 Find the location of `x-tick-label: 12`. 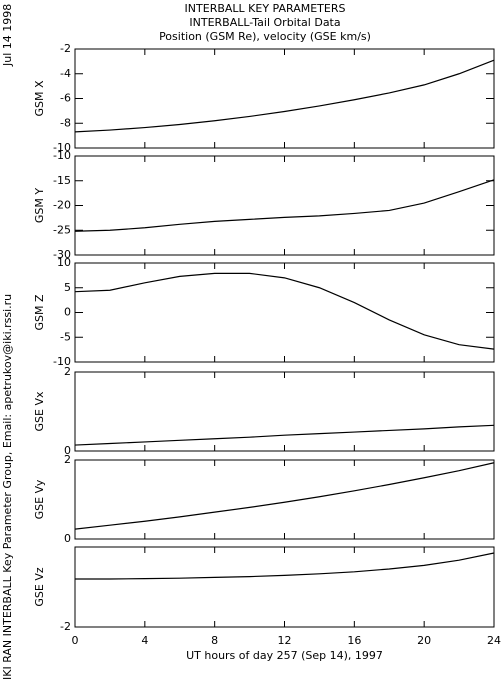

x-tick-label: 12 is located at coordinates (285, 640).